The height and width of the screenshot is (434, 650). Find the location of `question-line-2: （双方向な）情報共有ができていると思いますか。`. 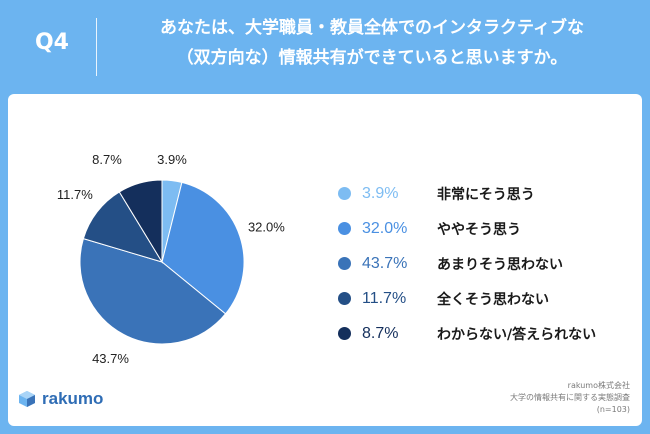

question-line-2: （双方向な）情報共有ができていると思いますか。 is located at coordinates (372, 58).